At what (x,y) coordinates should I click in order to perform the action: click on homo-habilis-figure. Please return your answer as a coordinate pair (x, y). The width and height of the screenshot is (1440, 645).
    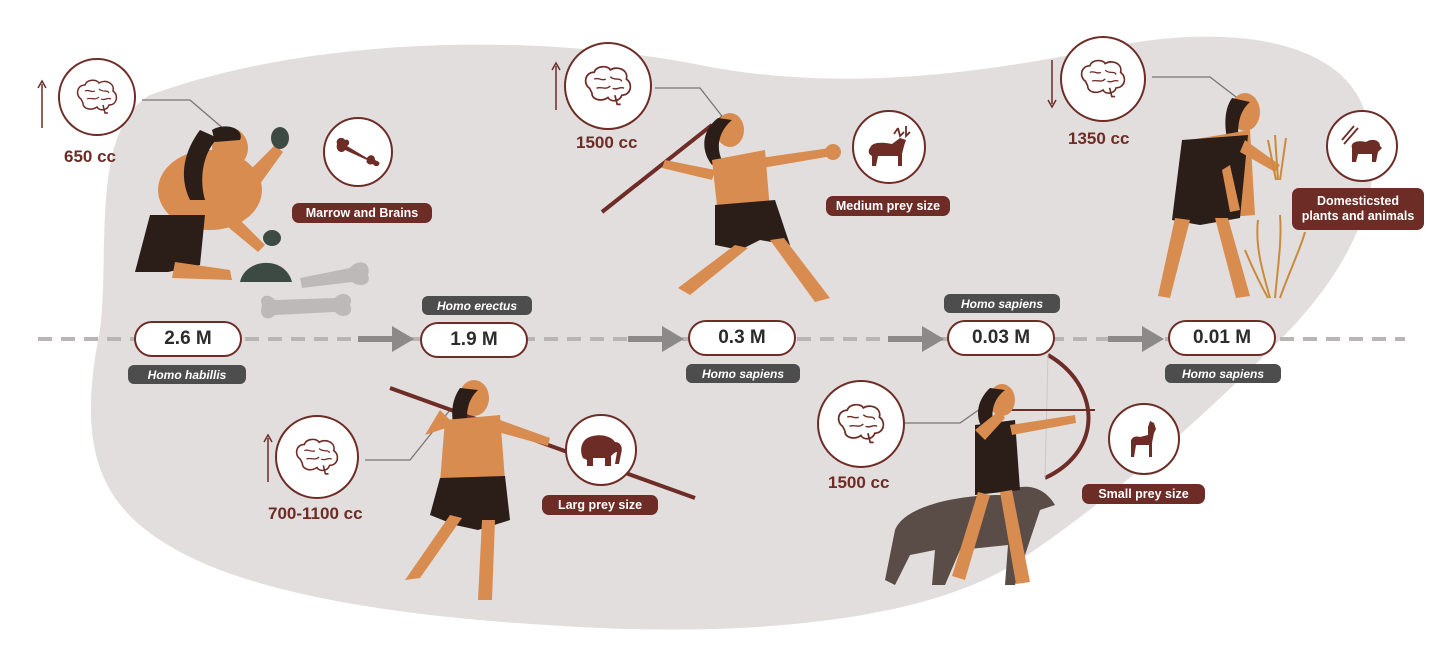
    Looking at the image, I should click on (252, 222).